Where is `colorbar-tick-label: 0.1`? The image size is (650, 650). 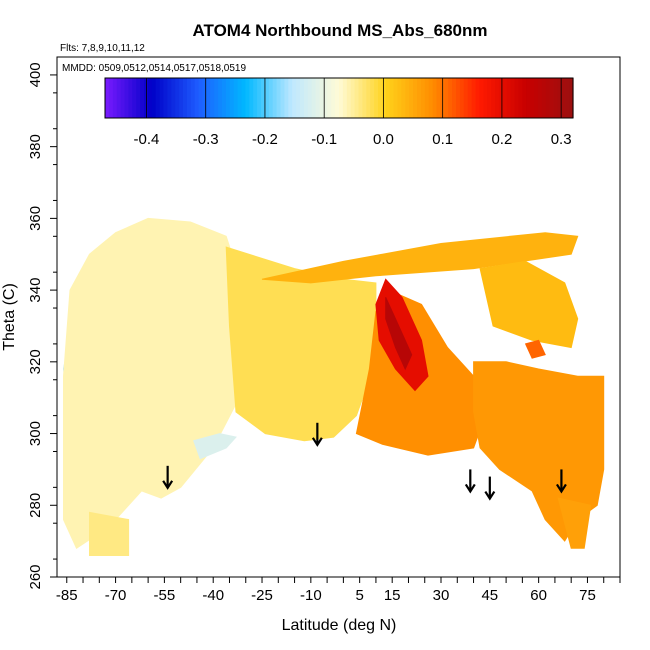
colorbar-tick-label: 0.1 is located at coordinates (442, 139).